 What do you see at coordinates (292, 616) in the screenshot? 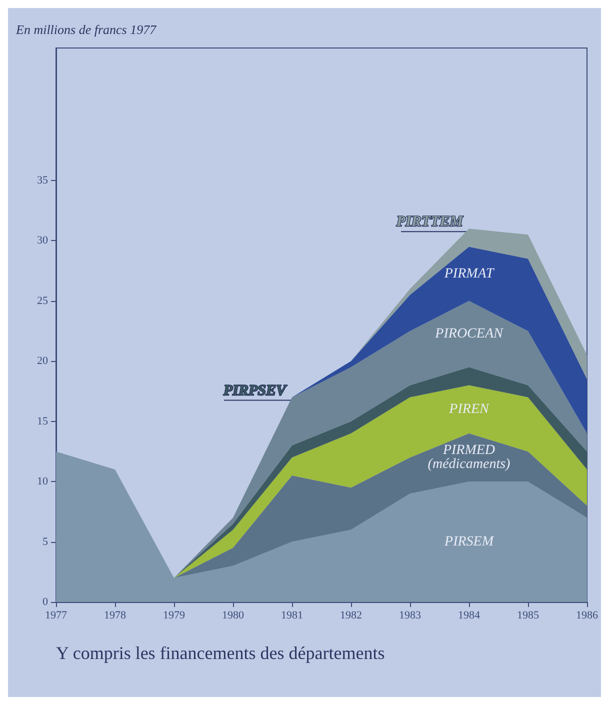
I see `x-tick-label: 1981` at bounding box center [292, 616].